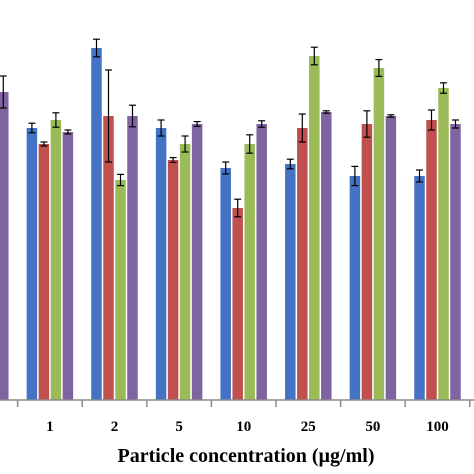 The height and width of the screenshot is (474, 474). Describe the element at coordinates (226, 168) in the screenshot. I see `error-bar-series1-cat4` at that location.